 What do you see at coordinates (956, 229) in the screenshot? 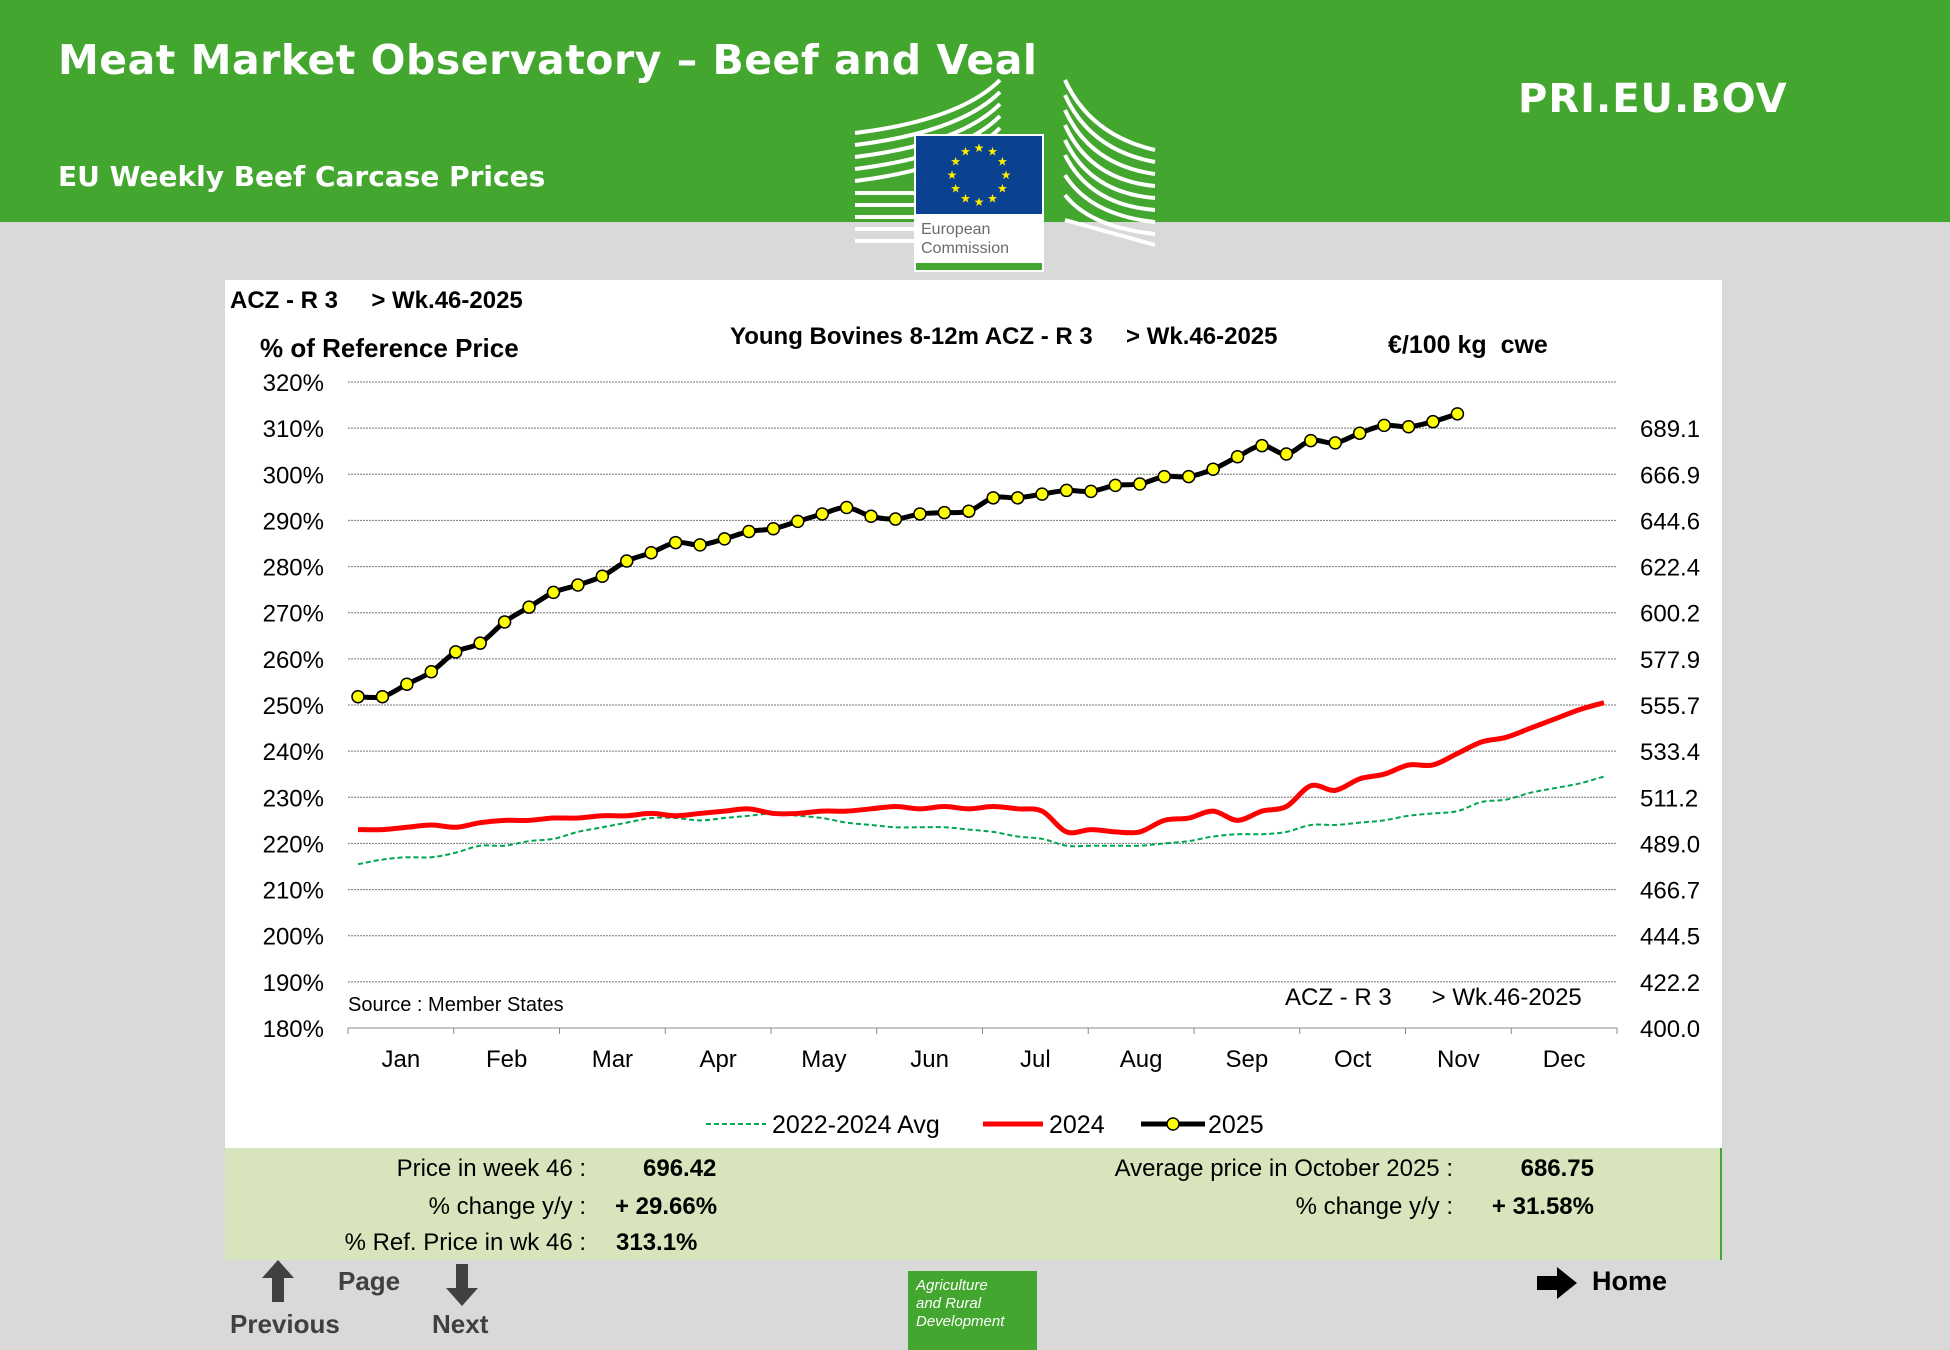
I see `ec-logo-line1: European` at bounding box center [956, 229].